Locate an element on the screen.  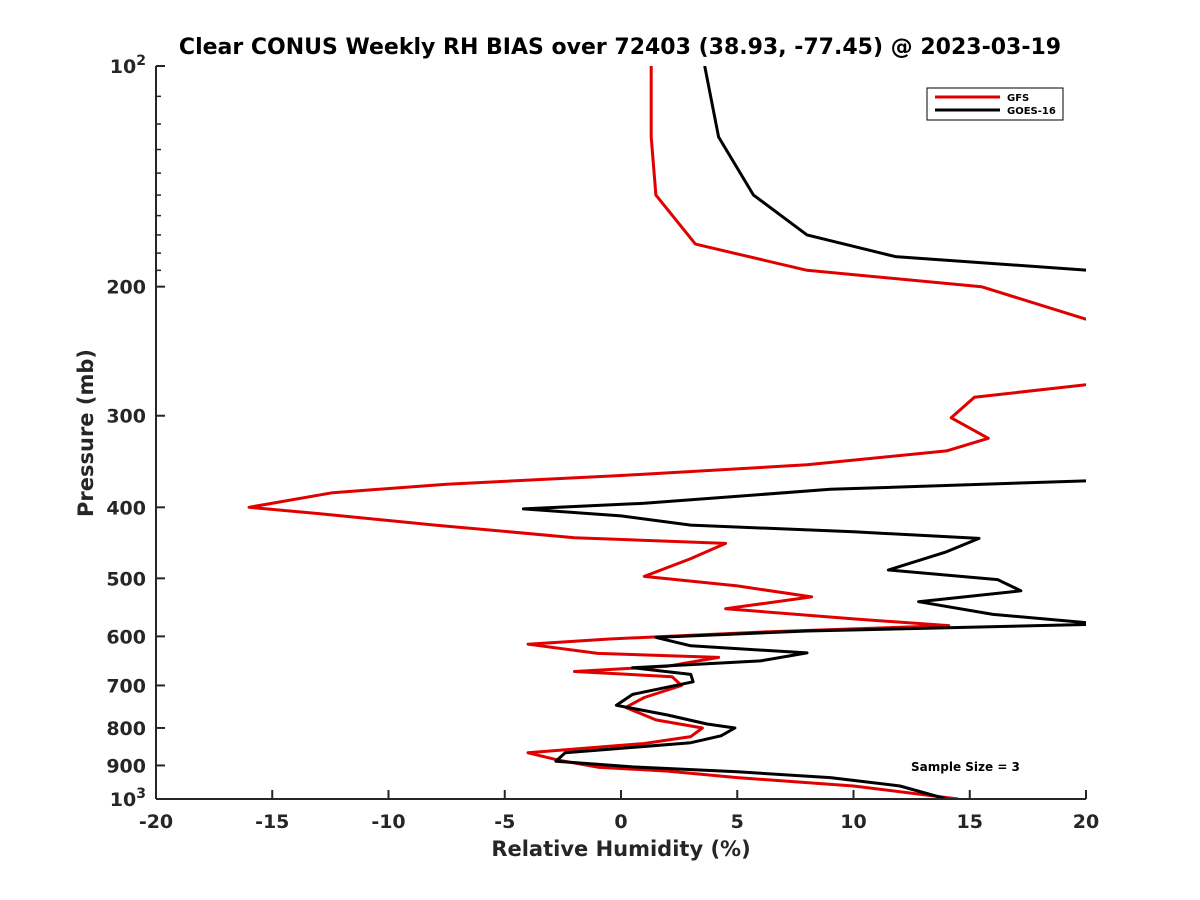
y-tick-label: 900 is located at coordinates (126, 766).